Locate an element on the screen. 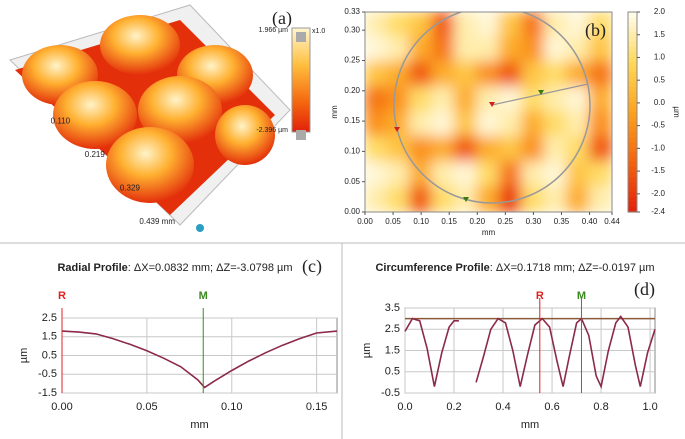 The width and height of the screenshot is (685, 439). colorbar-tick-label: 0.5 is located at coordinates (660, 79).